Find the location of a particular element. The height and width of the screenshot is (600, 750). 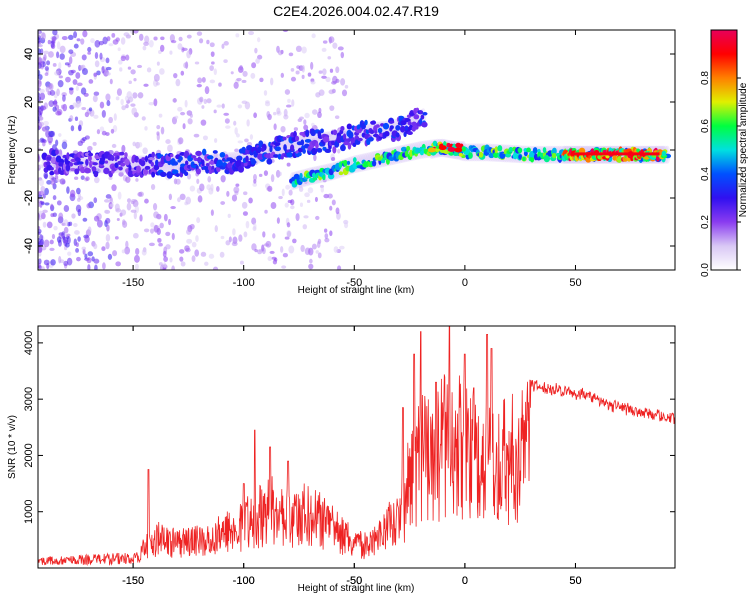

snr-y-tick-label: 3000 is located at coordinates (29, 399).